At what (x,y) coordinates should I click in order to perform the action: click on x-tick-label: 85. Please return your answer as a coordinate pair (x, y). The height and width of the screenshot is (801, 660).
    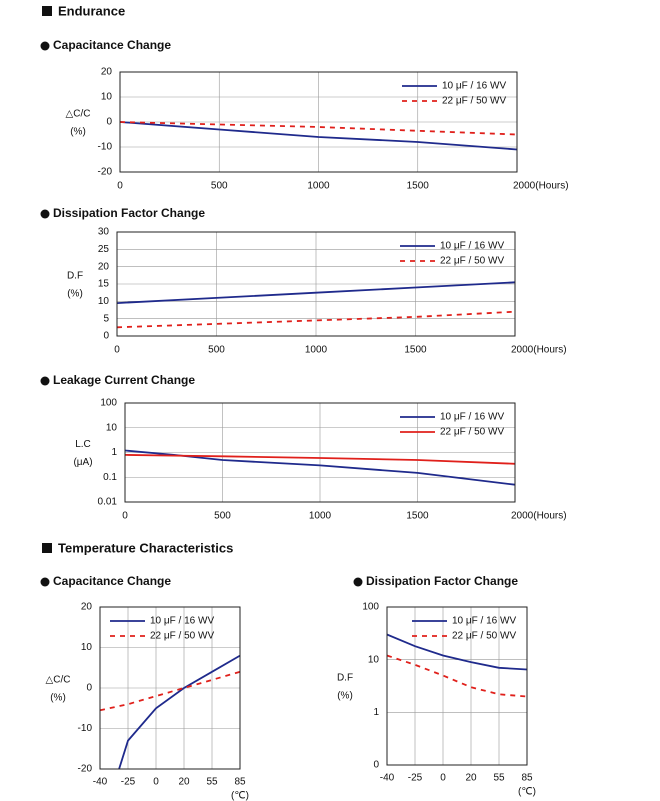
    Looking at the image, I should click on (527, 778).